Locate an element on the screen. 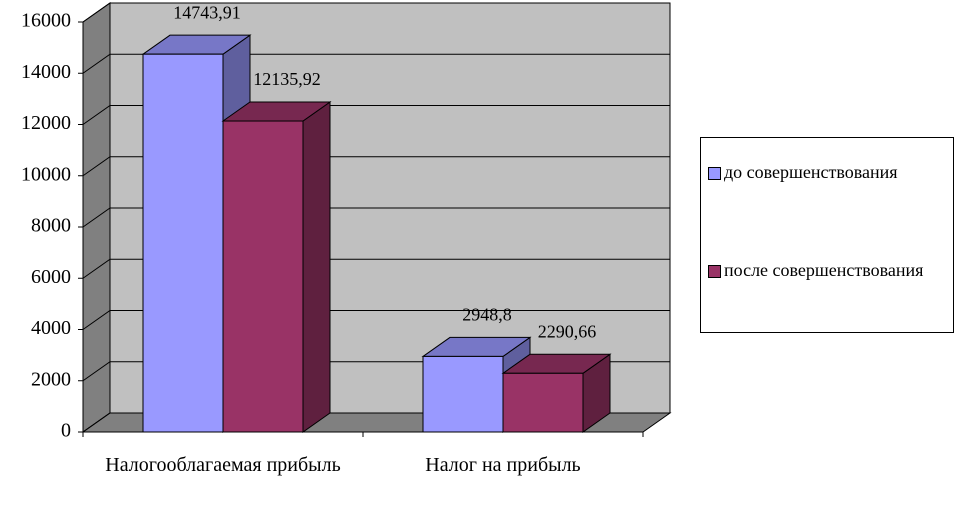 This screenshot has height=507, width=956. value-label: 2948,8 is located at coordinates (487, 315).